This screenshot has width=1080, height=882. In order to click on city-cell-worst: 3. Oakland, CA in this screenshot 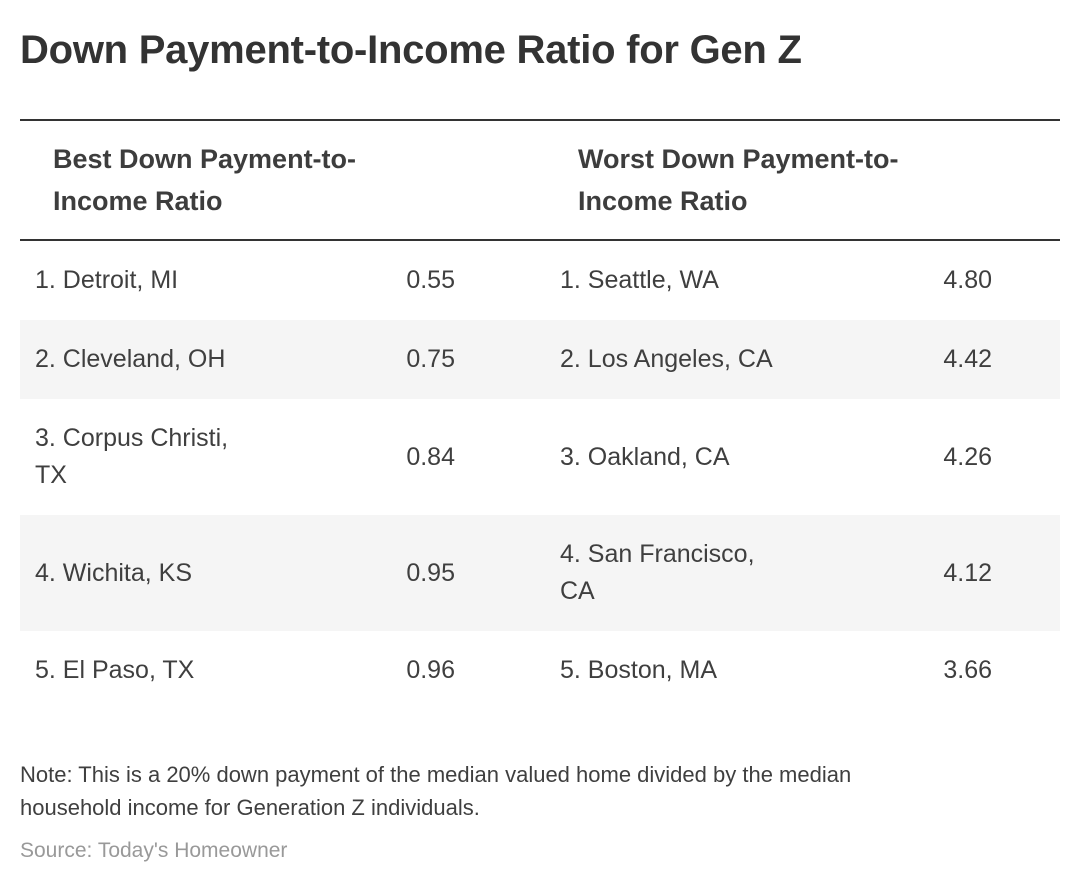, I will do `click(645, 456)`.